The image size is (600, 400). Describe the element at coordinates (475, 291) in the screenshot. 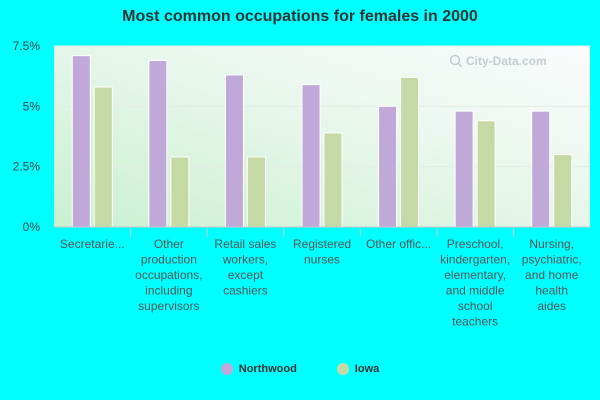

I see `x-tick-label: and middle` at that location.